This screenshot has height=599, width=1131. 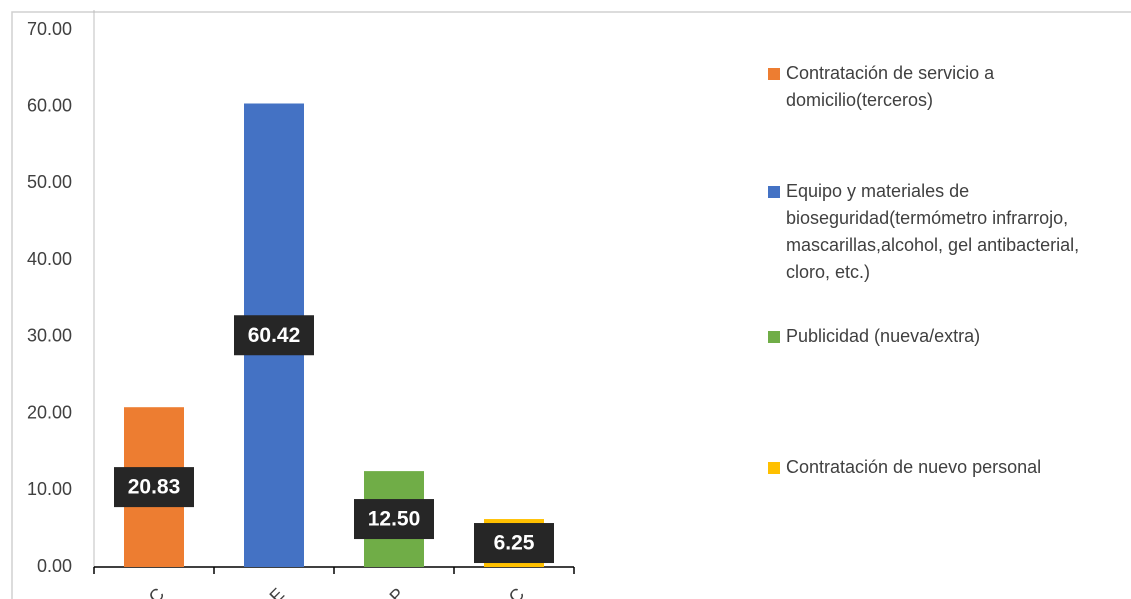 I want to click on legend-entry: Publicidad (nueva/extra), so click(x=948, y=336).